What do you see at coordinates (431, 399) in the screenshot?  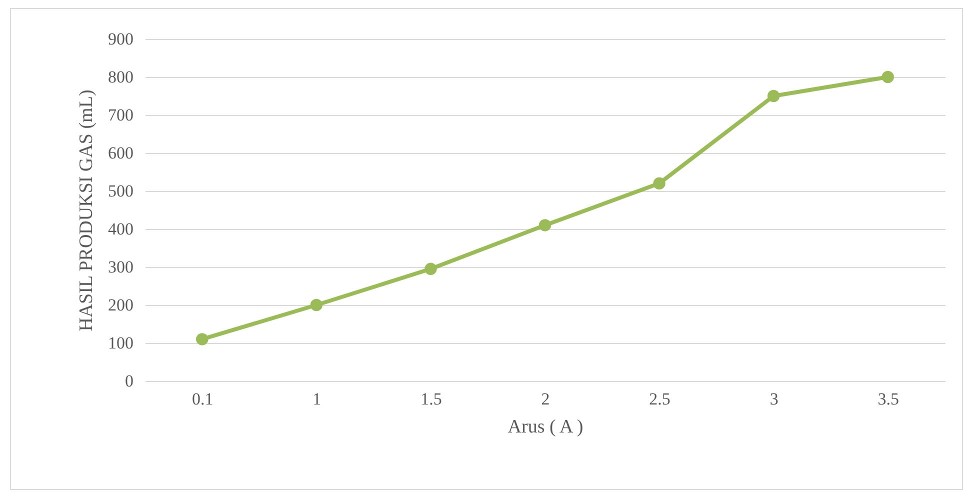 I see `x-tick-label: 1.5` at bounding box center [431, 399].